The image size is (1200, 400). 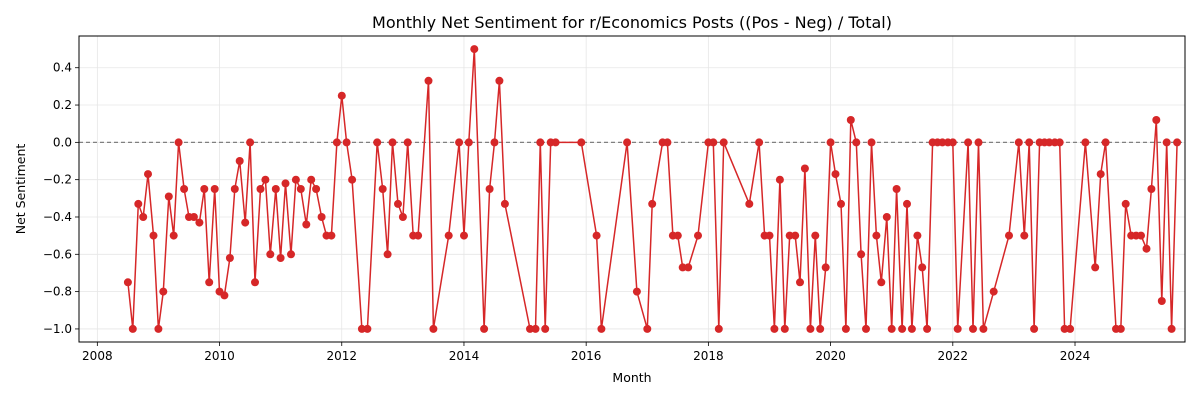 I want to click on y-tick-label: 0.0, so click(x=62, y=142).